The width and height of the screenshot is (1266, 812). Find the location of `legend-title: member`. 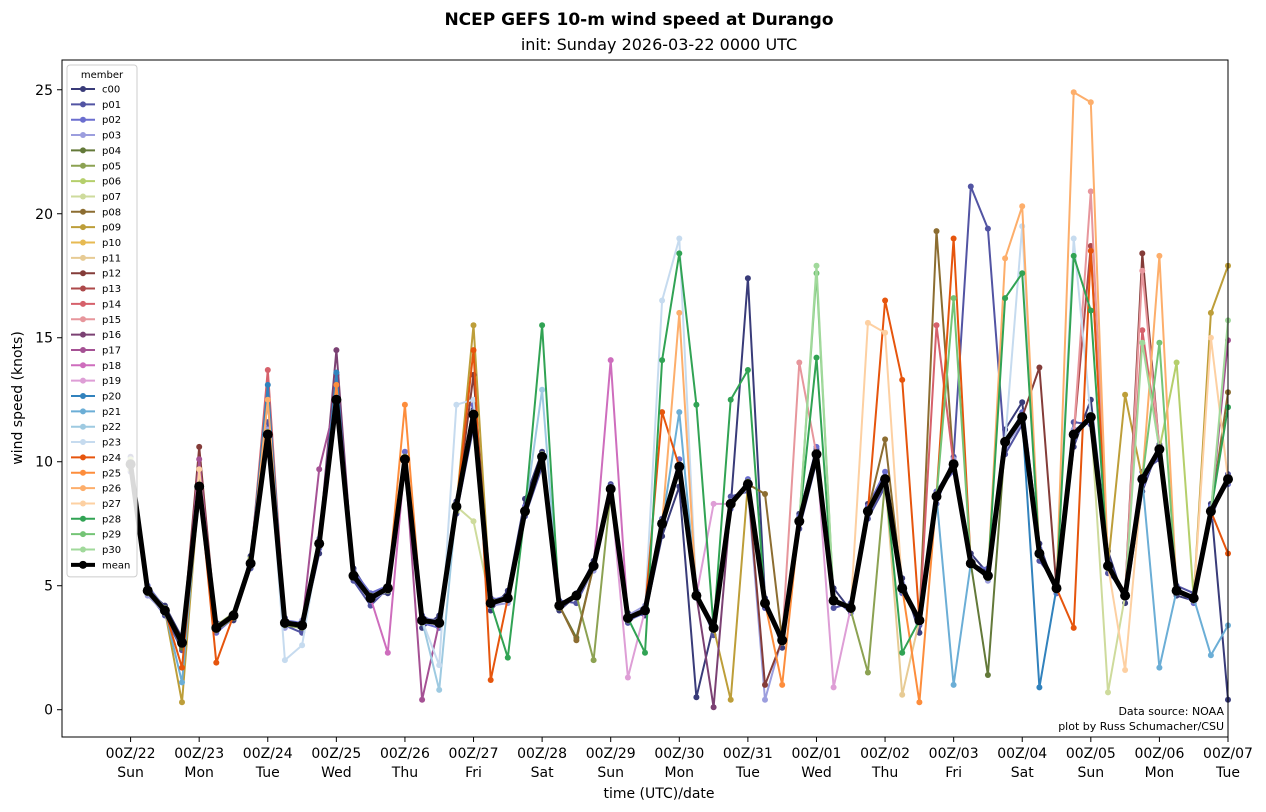

legend-title: member is located at coordinates (102, 75).